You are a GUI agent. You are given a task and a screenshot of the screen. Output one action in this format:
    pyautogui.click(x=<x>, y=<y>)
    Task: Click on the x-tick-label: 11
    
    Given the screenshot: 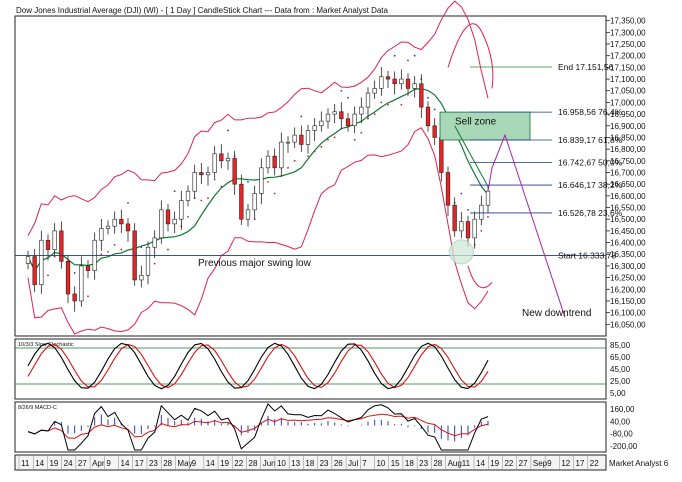 What is the action you would take?
    pyautogui.click(x=25, y=463)
    